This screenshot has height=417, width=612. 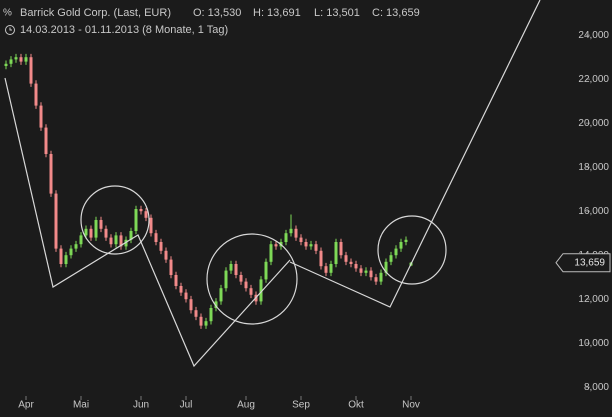 I want to click on clock-icon, so click(x=10, y=30).